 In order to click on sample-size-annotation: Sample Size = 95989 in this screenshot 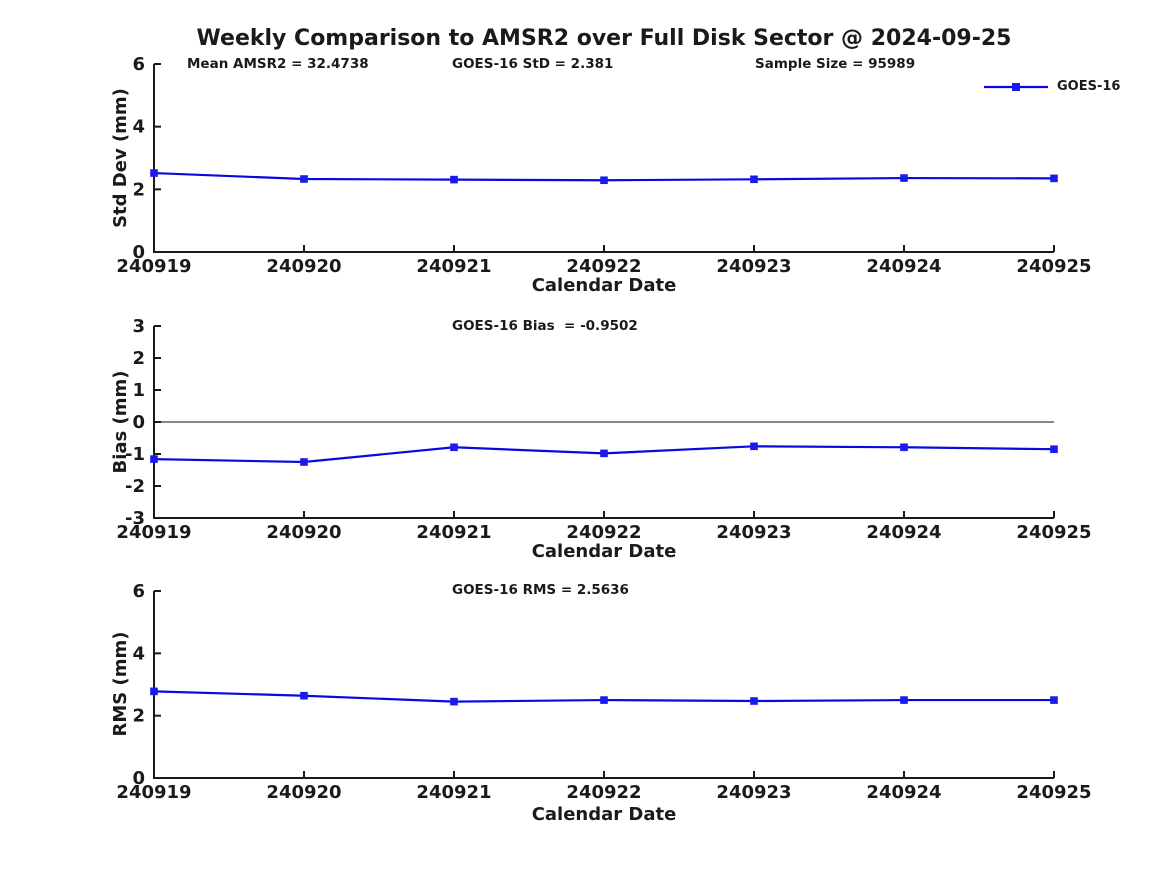, I will do `click(835, 64)`.